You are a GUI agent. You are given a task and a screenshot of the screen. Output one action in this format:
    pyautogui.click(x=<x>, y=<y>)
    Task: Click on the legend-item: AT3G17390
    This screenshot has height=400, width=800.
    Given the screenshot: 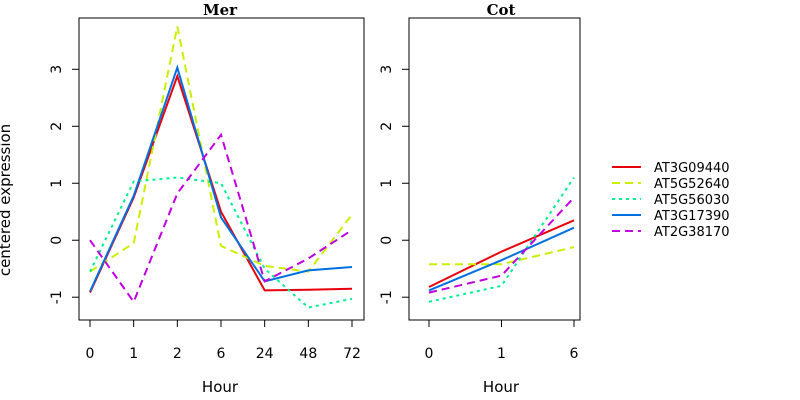 What is the action you would take?
    pyautogui.click(x=671, y=216)
    